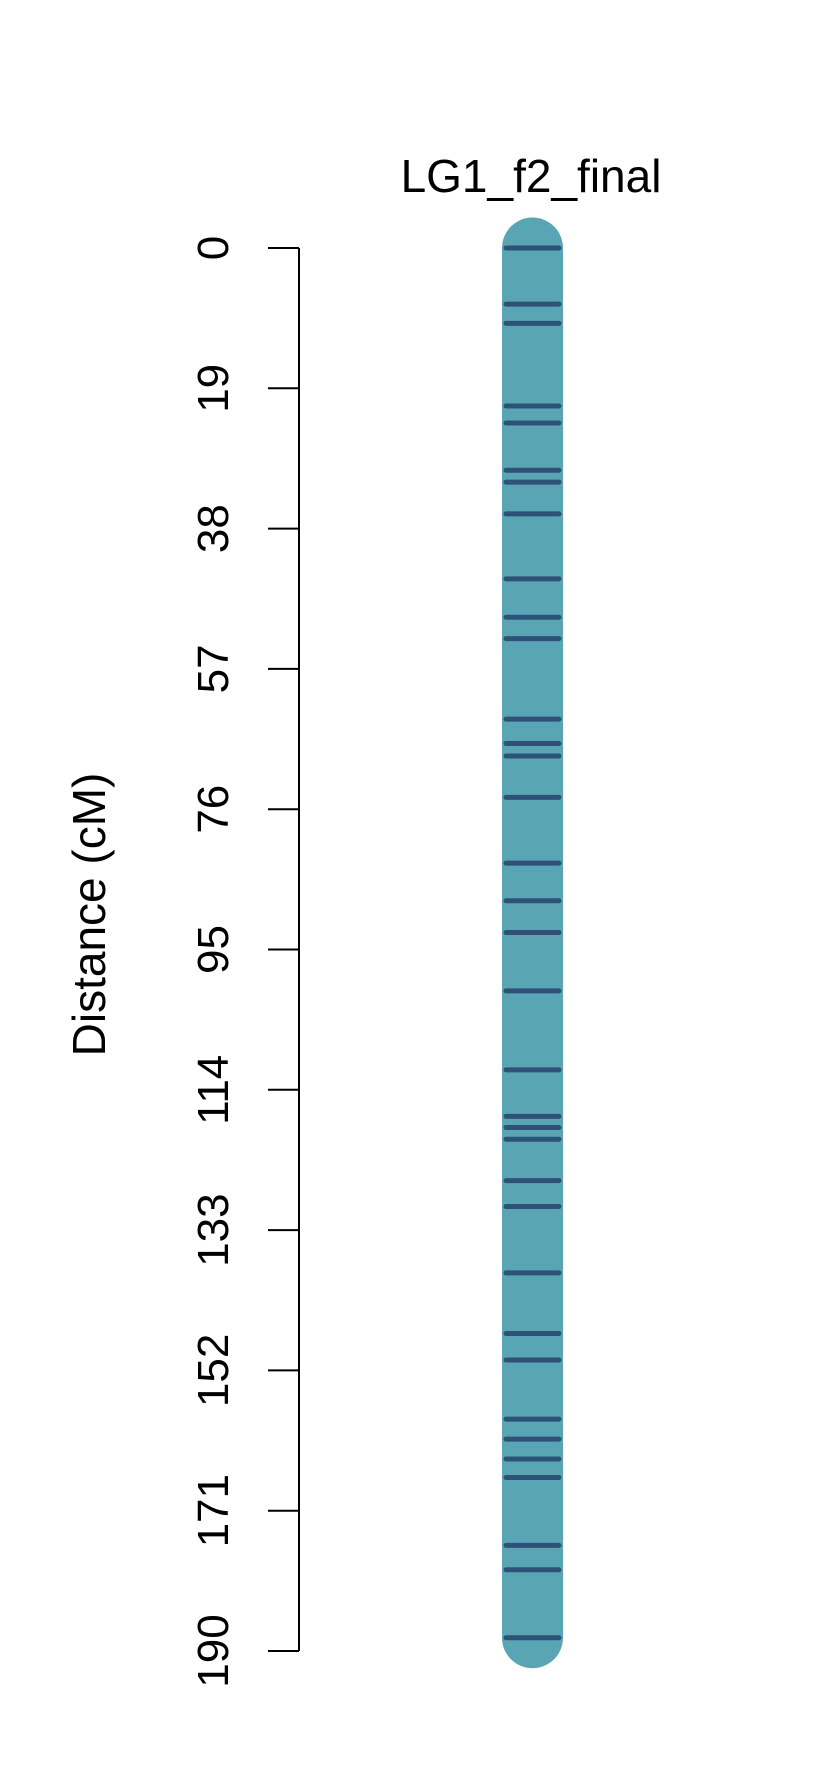  I want to click on y-tick-label-38: 38, so click(213, 528).